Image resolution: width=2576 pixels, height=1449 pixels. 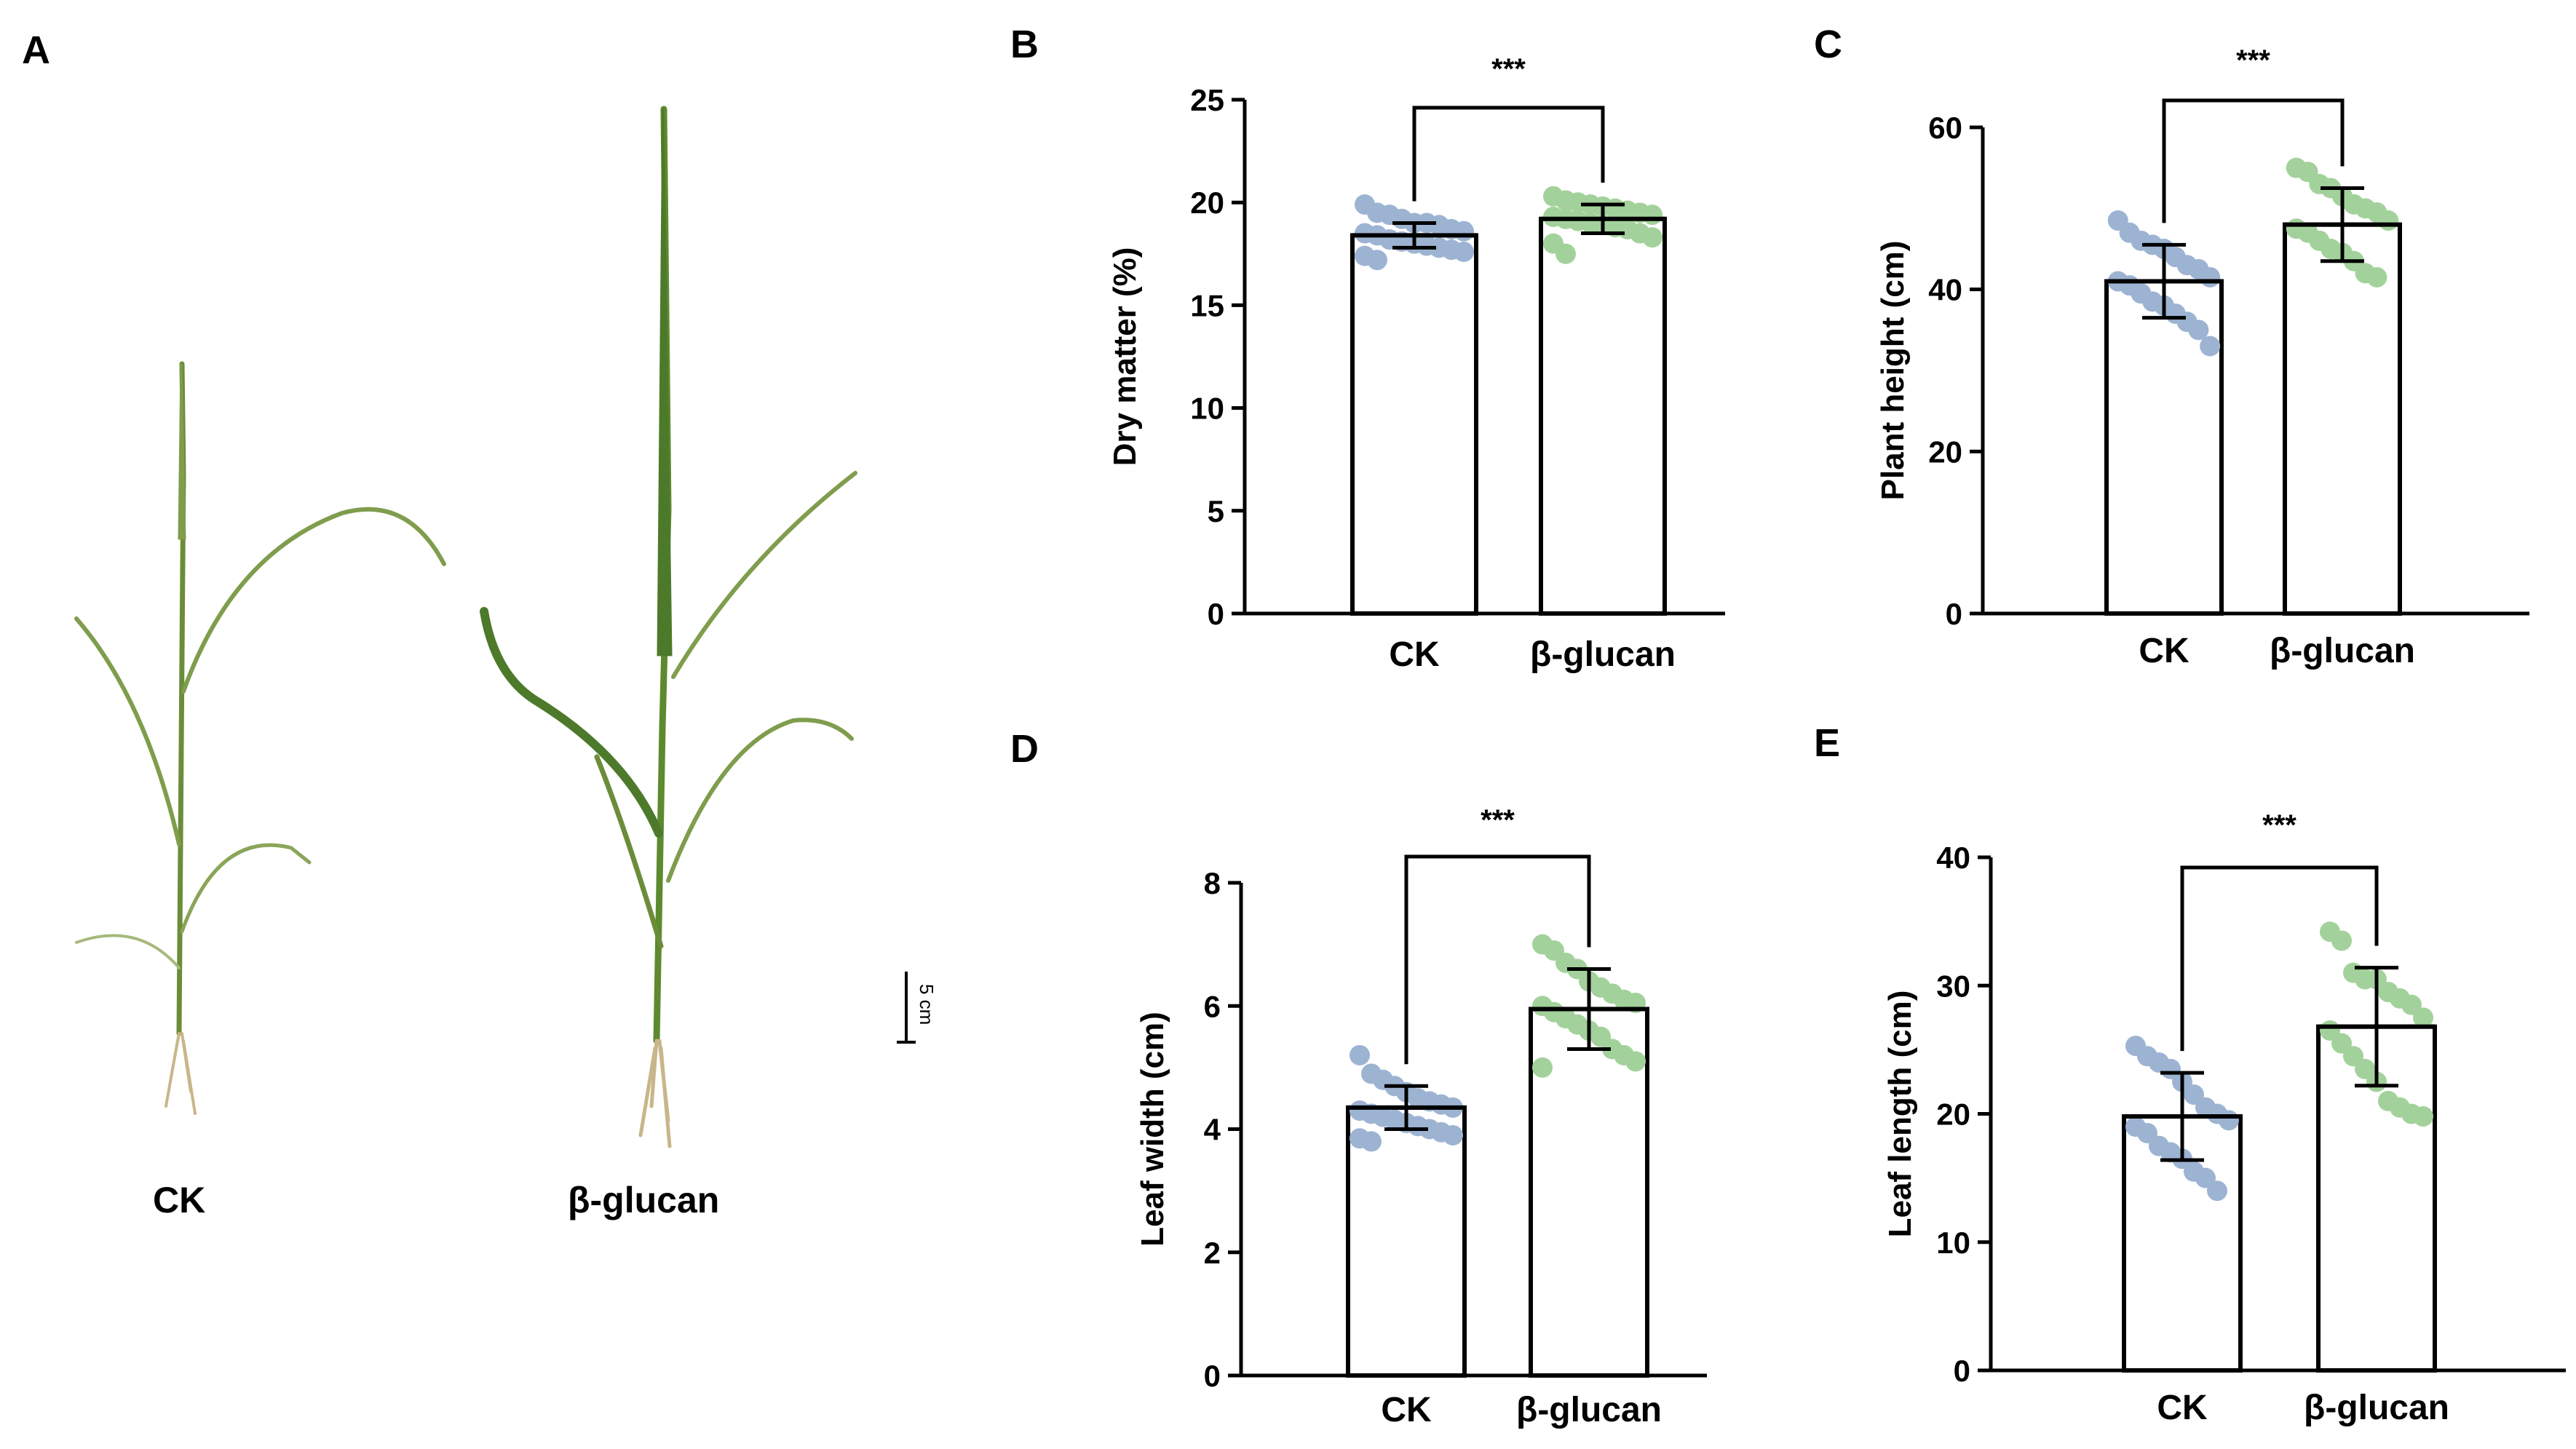 What do you see at coordinates (1893, 371) in the screenshot?
I see `y-axis-title: Plant height (cm)` at bounding box center [1893, 371].